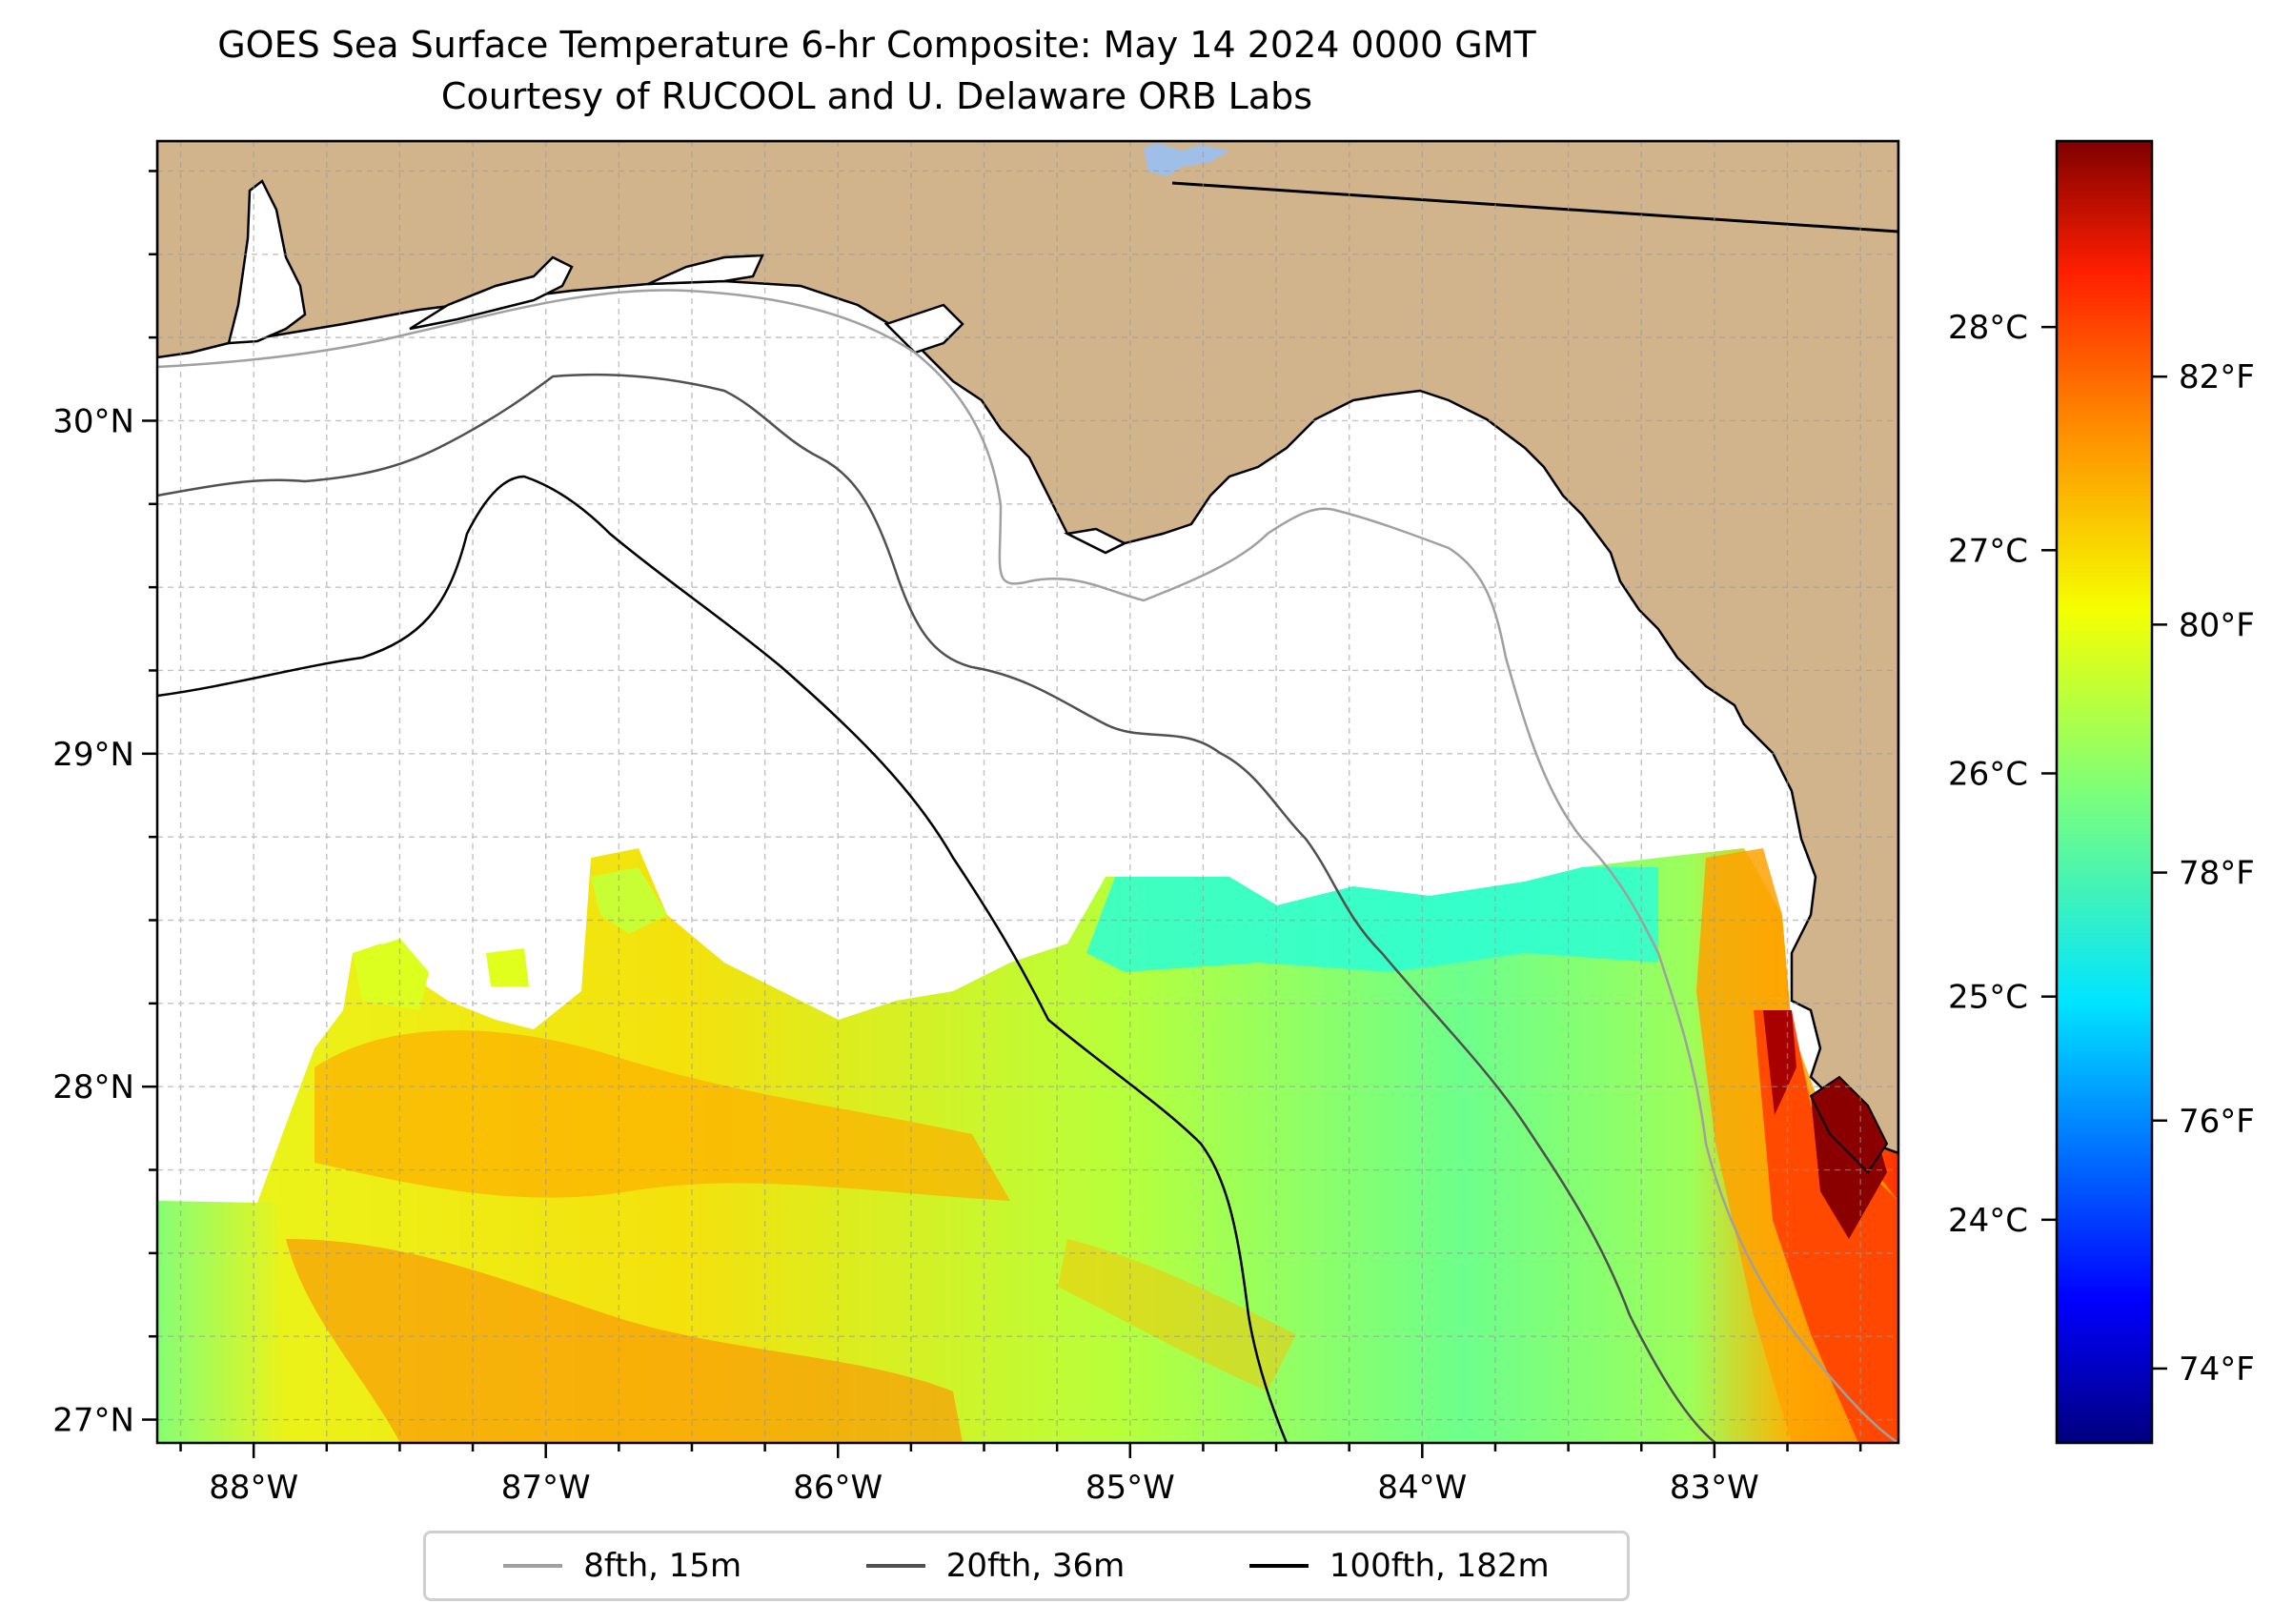 This screenshot has height=1624, width=2293. Describe the element at coordinates (93, 755) in the screenshot. I see `lat-tick-label: 29°N` at that location.